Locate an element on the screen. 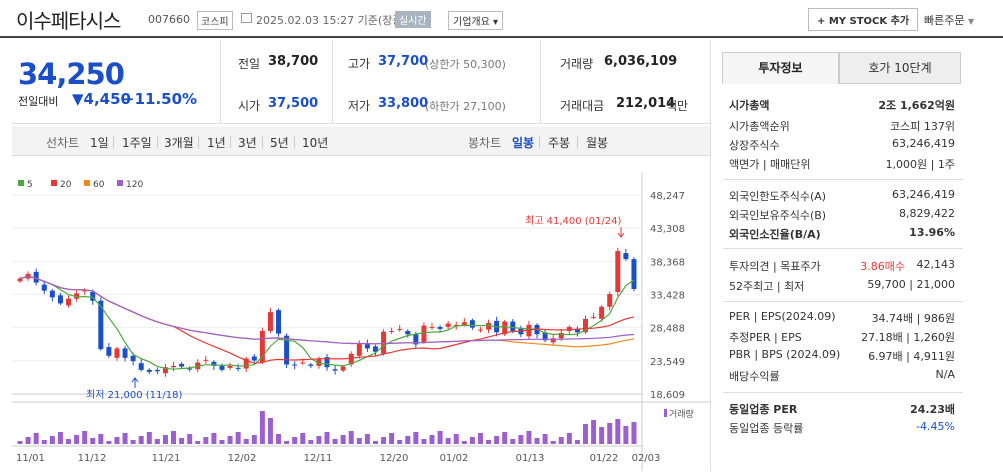 This screenshot has height=474, width=1003. x-tick-label: 12/20 is located at coordinates (394, 458).